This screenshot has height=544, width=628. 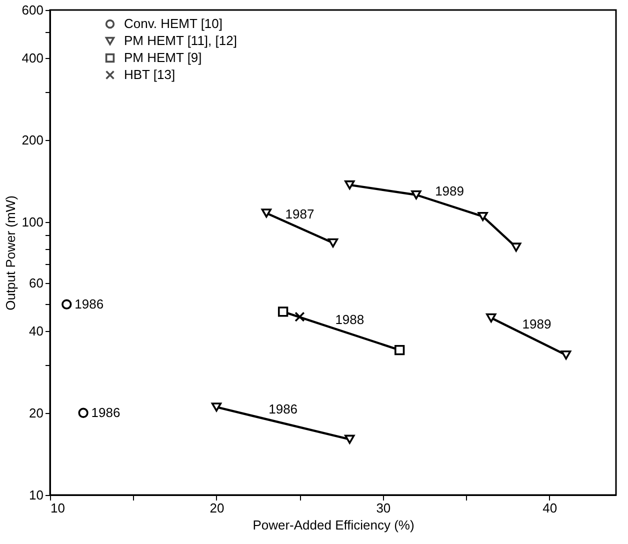 What do you see at coordinates (10, 253) in the screenshot?
I see `y-axis-title: Output Power (mW)` at bounding box center [10, 253].